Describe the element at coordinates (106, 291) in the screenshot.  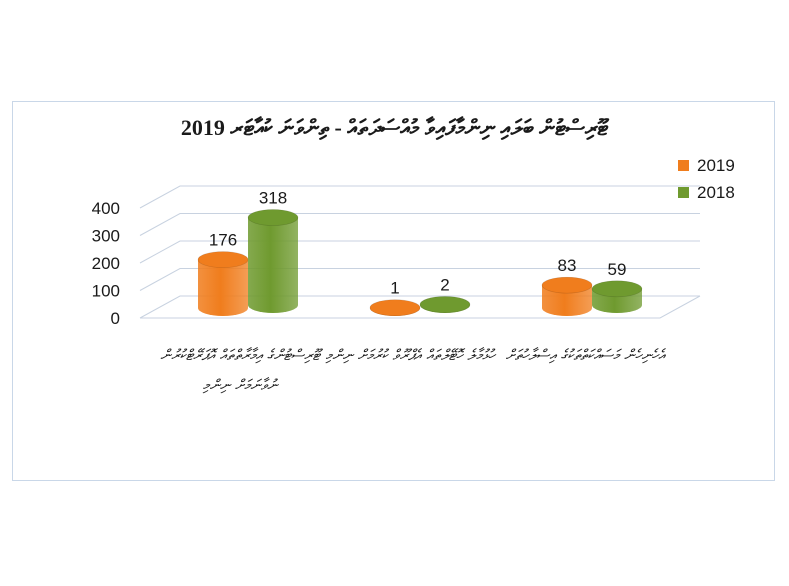
I see `y-tick-100: 100` at that location.